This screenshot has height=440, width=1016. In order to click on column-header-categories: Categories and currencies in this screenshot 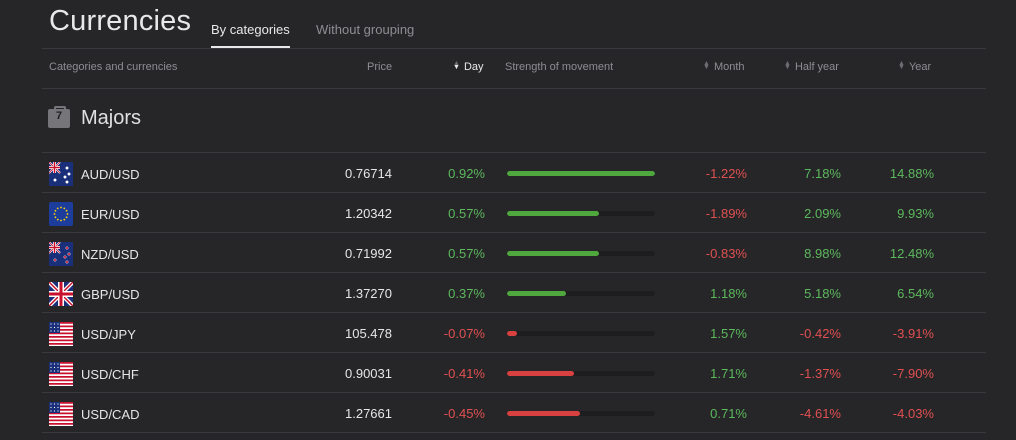, I will do `click(113, 67)`.